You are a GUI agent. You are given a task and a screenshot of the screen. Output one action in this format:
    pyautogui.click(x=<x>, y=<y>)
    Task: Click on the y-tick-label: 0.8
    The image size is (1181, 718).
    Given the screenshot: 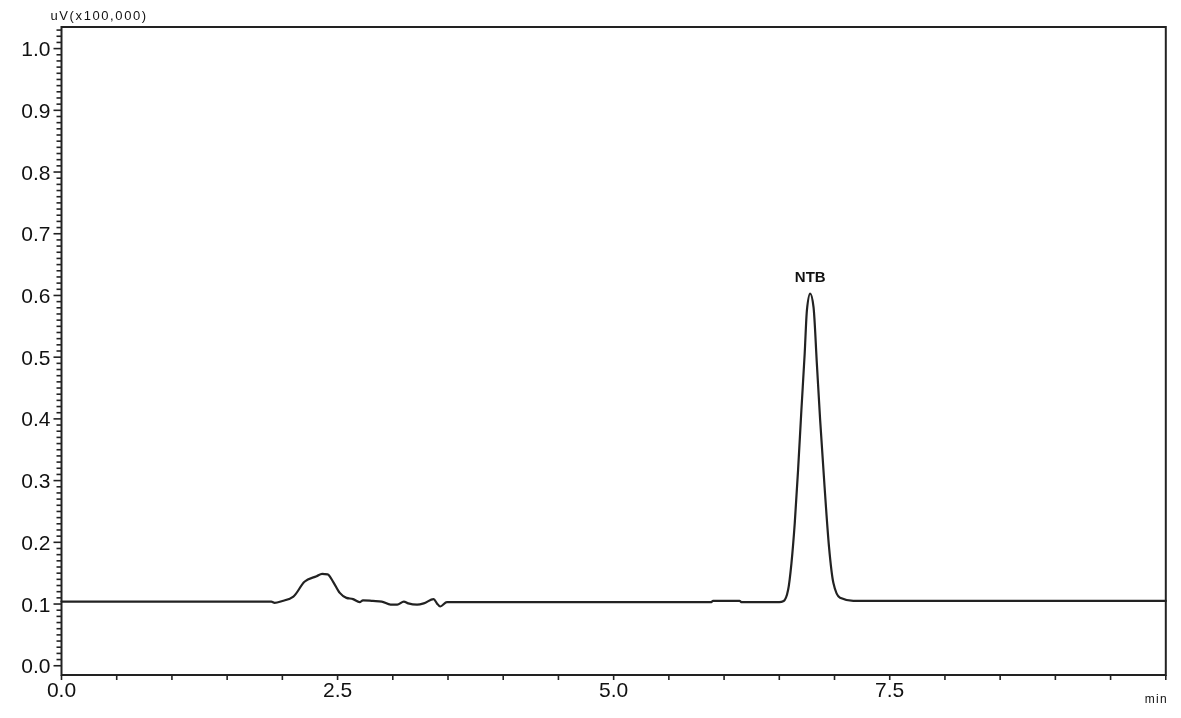 What is the action you would take?
    pyautogui.click(x=36, y=172)
    